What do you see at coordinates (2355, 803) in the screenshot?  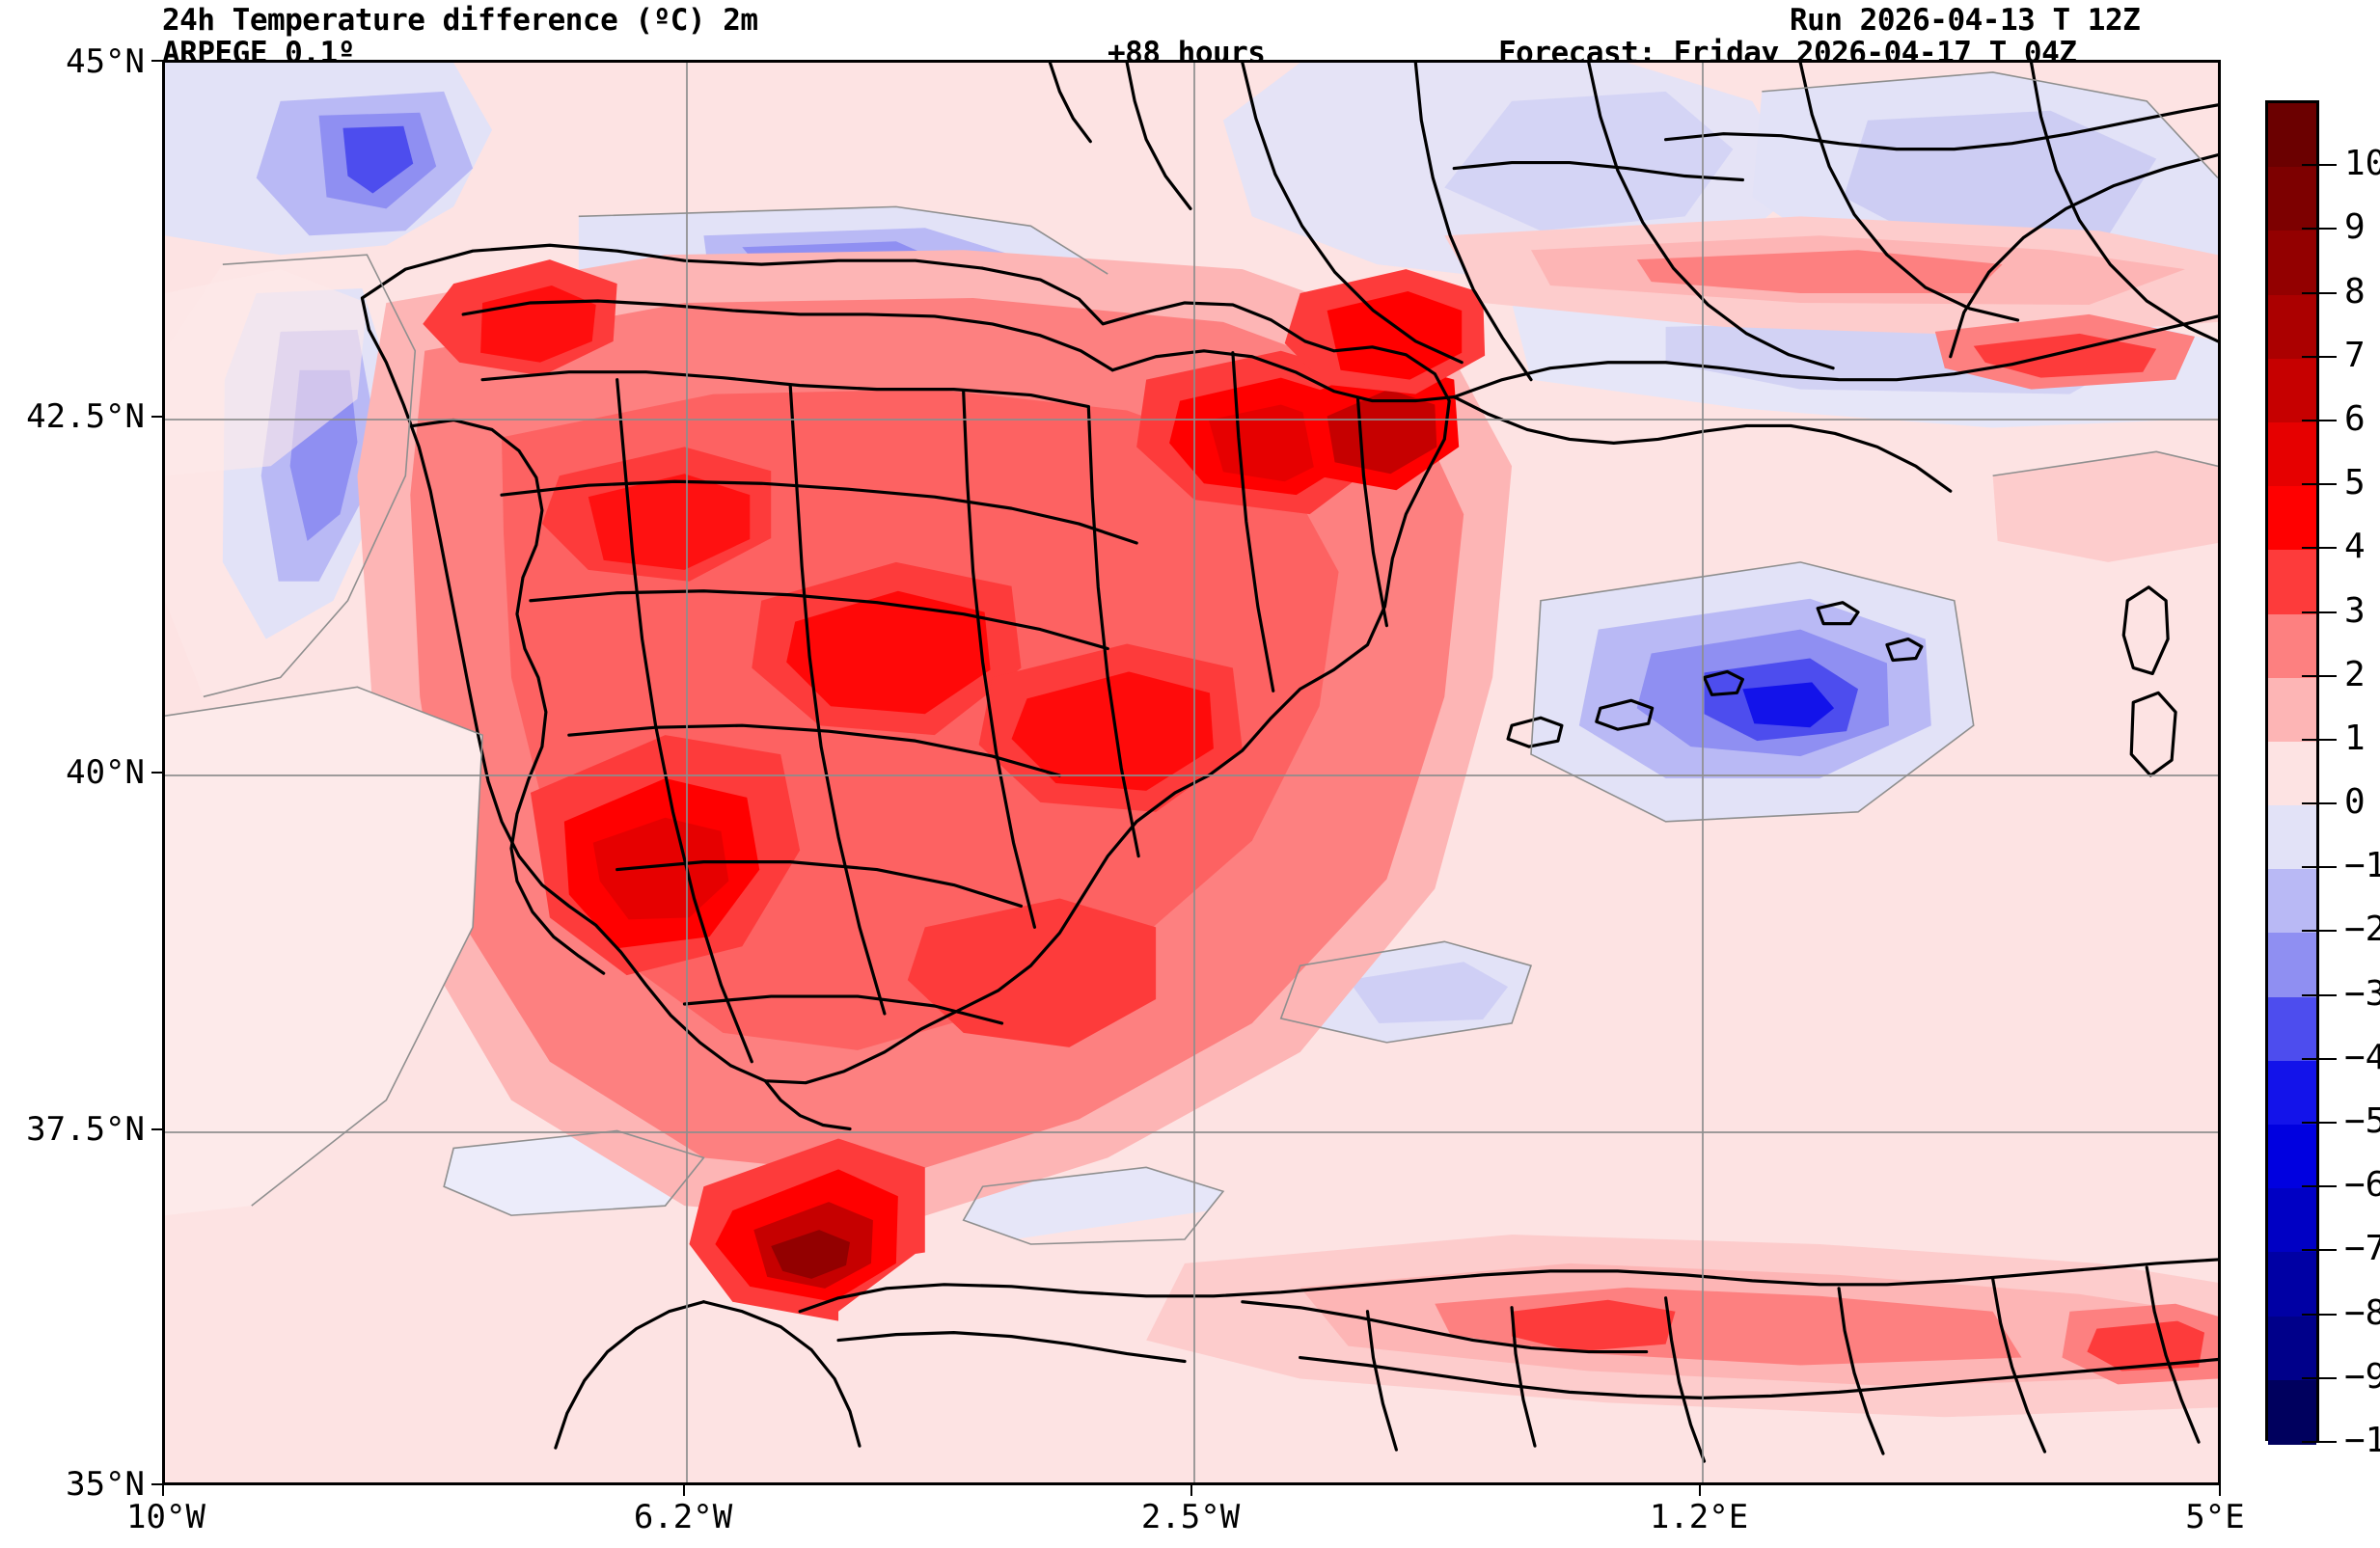 I see `colorbar-label-0: 0` at bounding box center [2355, 803].